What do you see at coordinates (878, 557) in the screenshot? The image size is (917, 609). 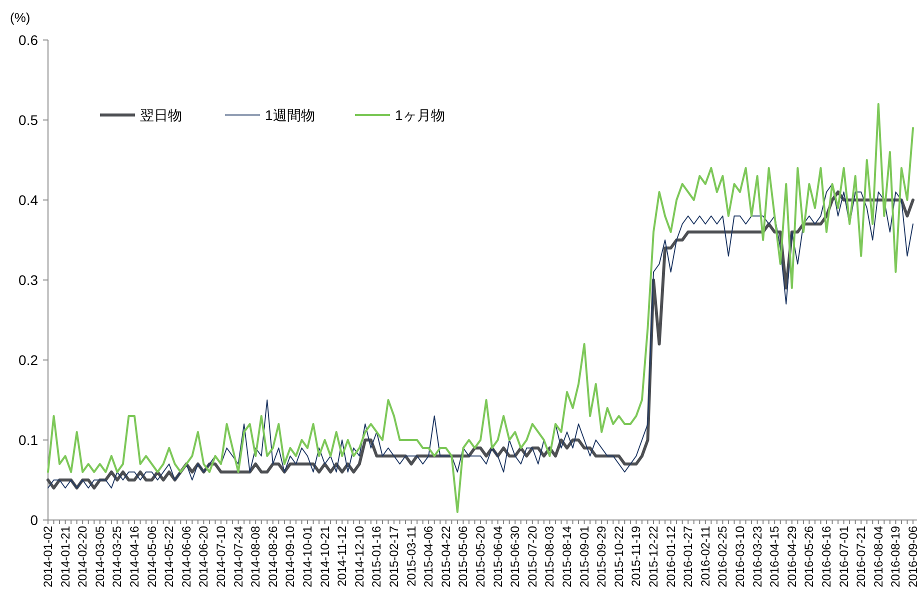 I see `x-tick-label: 2016-08-04` at bounding box center [878, 557].